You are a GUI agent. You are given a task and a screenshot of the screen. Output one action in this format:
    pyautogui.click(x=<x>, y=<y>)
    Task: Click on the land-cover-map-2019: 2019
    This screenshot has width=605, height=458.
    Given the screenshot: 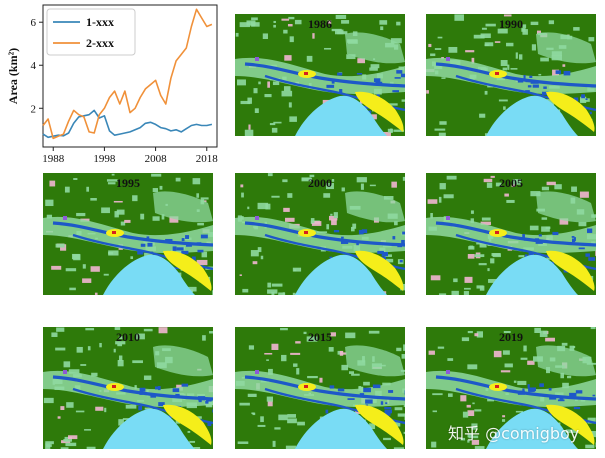 What is the action you would take?
    pyautogui.click(x=511, y=388)
    